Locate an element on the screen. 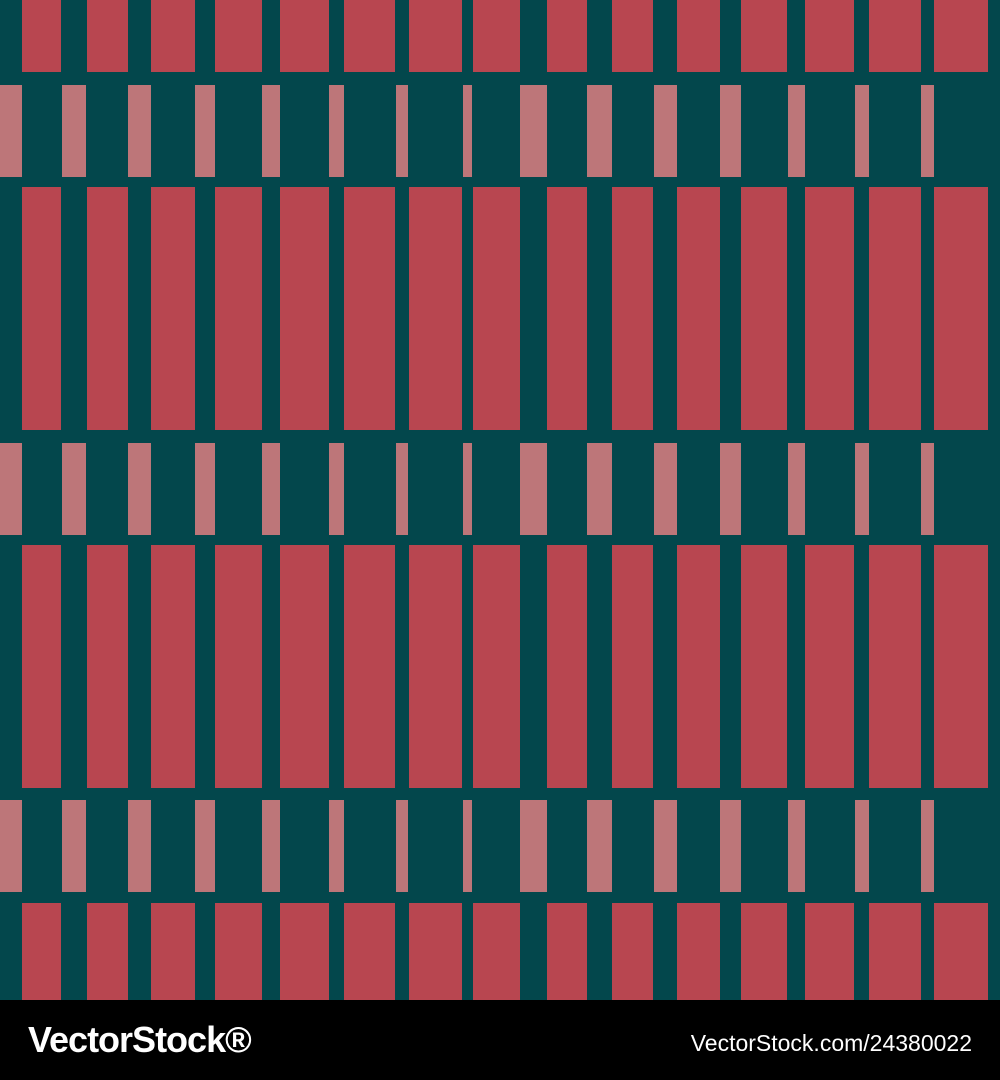 The image size is (1000, 1080). brand: VectorStock® is located at coordinates (139, 1039).